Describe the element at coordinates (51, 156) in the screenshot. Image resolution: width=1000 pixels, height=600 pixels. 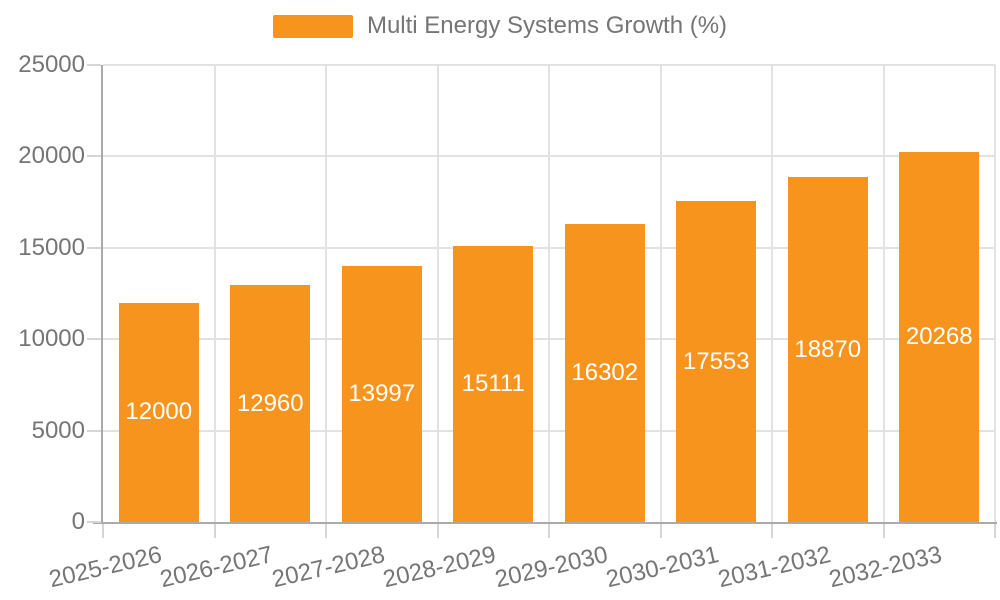
I see `y-tick-label: 20000` at that location.